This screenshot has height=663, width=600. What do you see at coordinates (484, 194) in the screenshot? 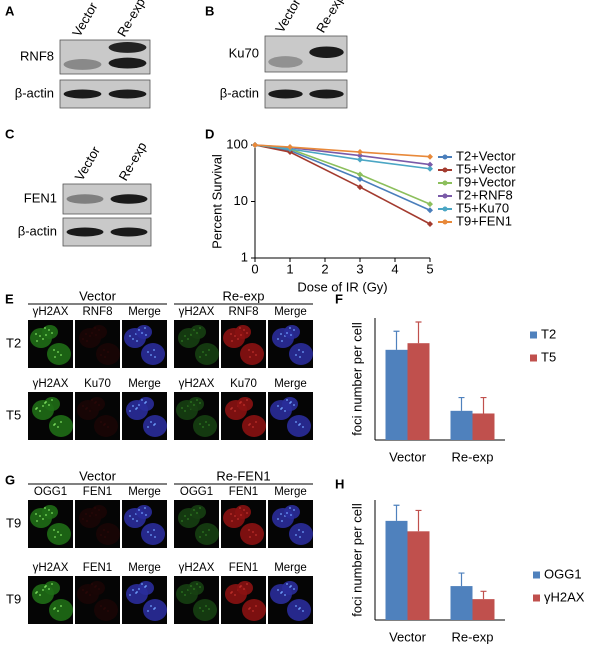
I see `legend-label: T2+RNF8` at bounding box center [484, 194].